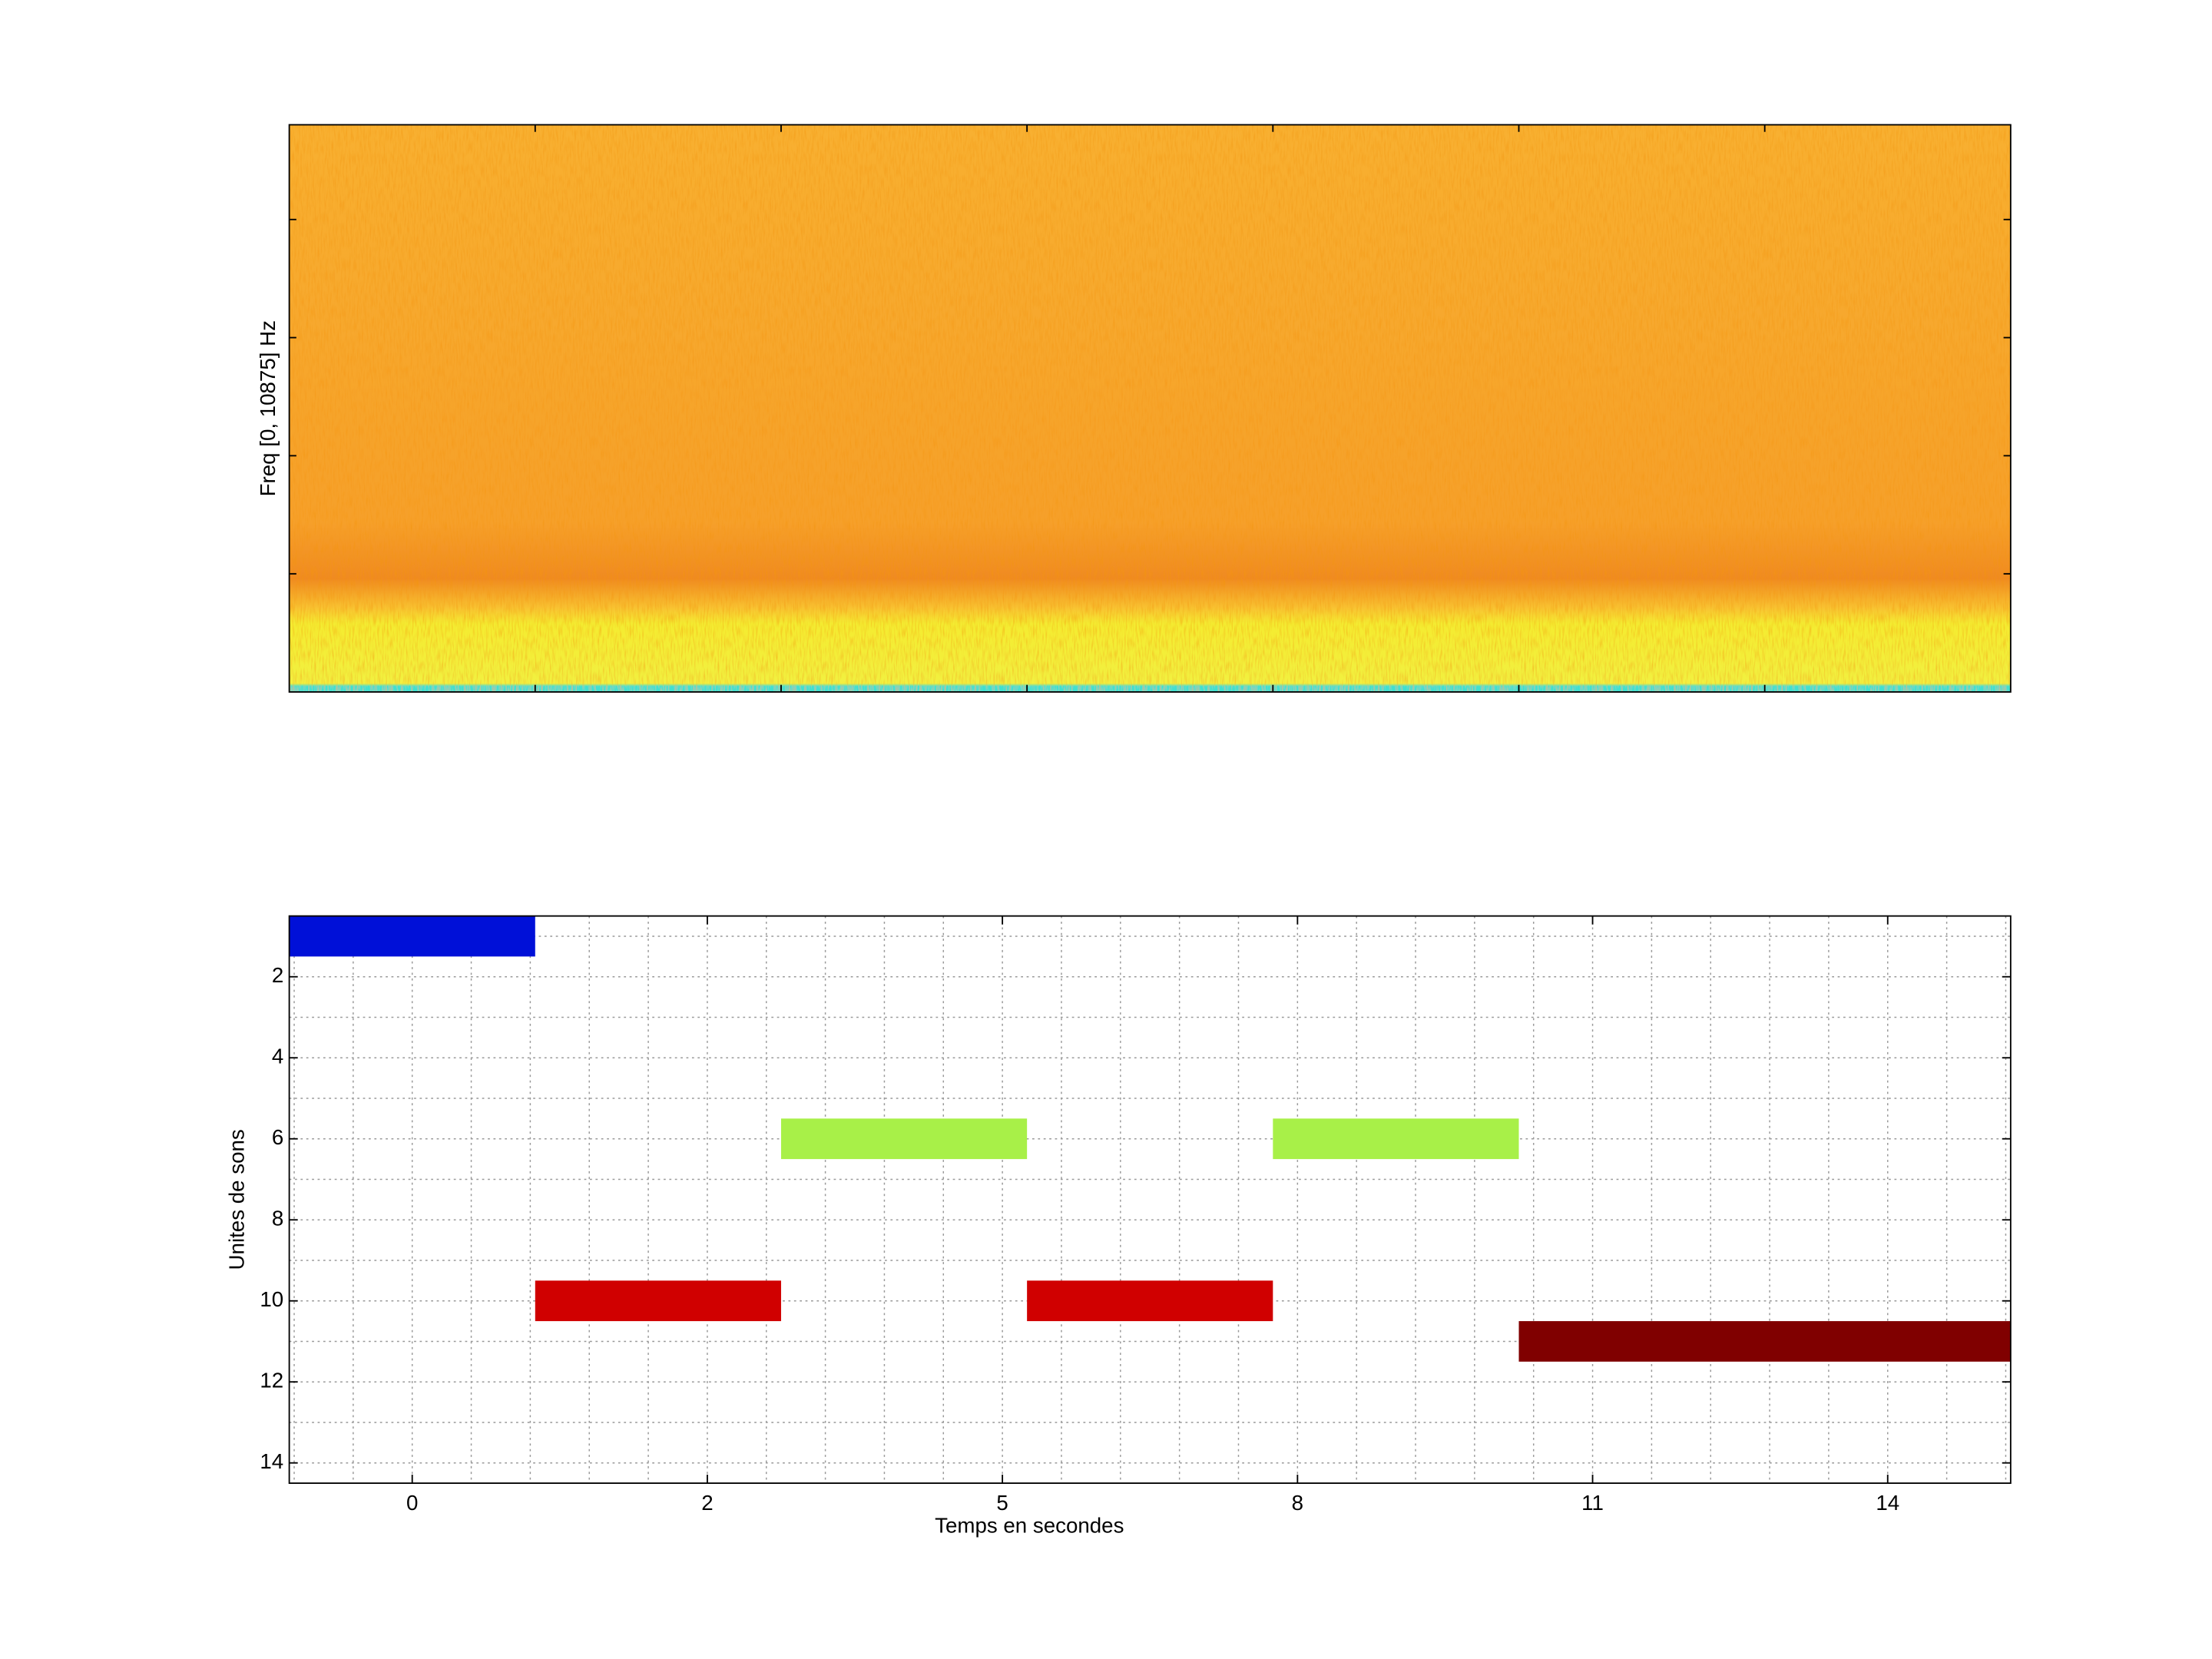  I want to click on x-tick-label: 5, so click(1002, 1503).